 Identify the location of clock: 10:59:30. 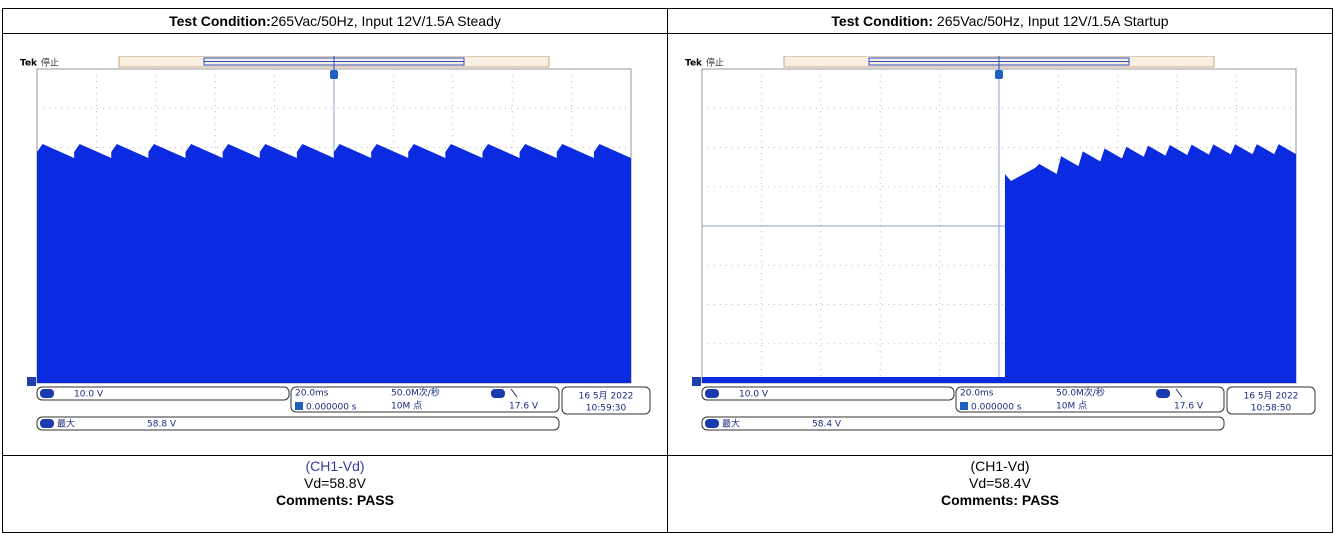
(606, 409).